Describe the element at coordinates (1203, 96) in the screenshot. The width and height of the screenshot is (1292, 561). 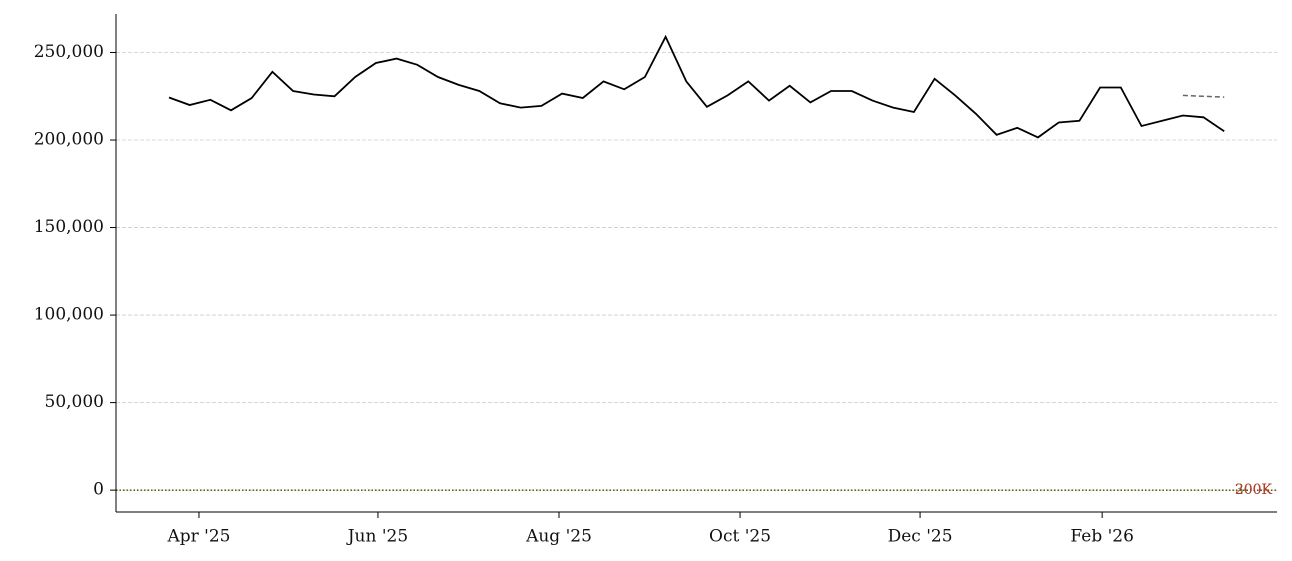
I see `data-line` at that location.